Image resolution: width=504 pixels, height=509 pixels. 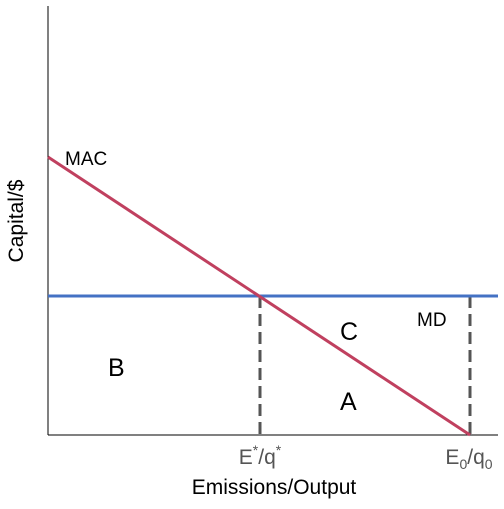 I want to click on region-label-a: A, so click(x=348, y=402).